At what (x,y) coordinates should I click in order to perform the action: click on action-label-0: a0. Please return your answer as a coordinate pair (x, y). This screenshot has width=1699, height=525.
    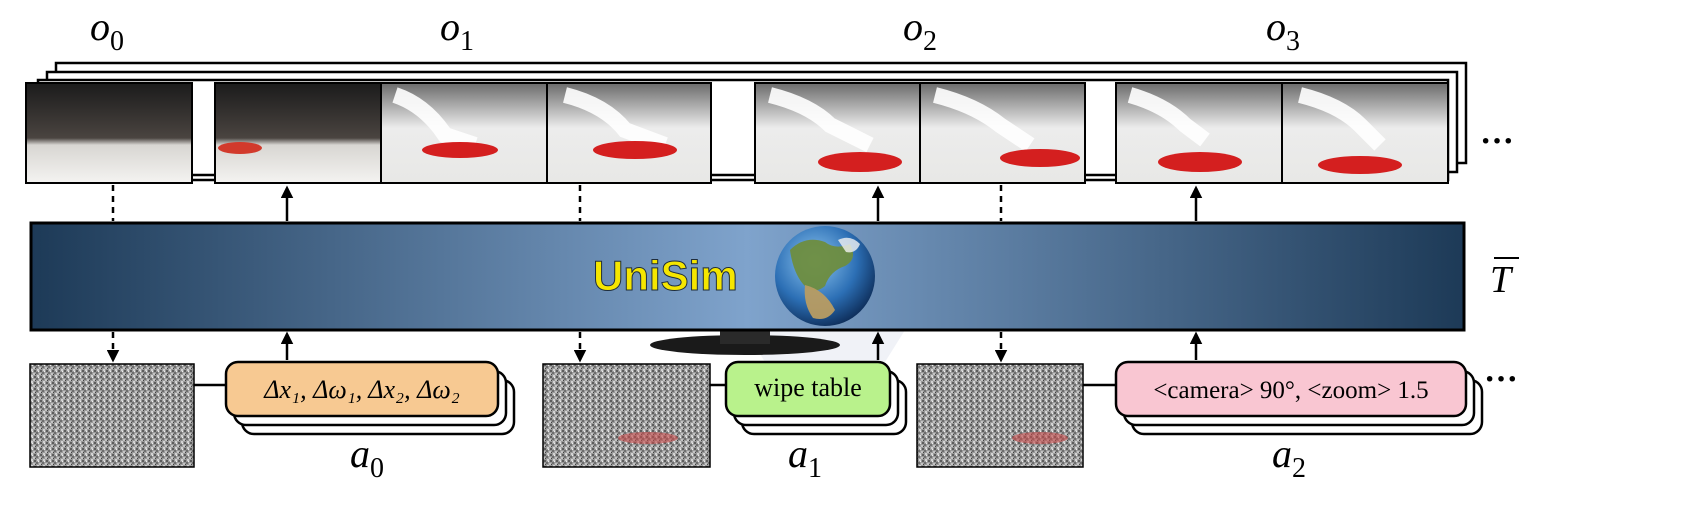
    Looking at the image, I should click on (367, 457).